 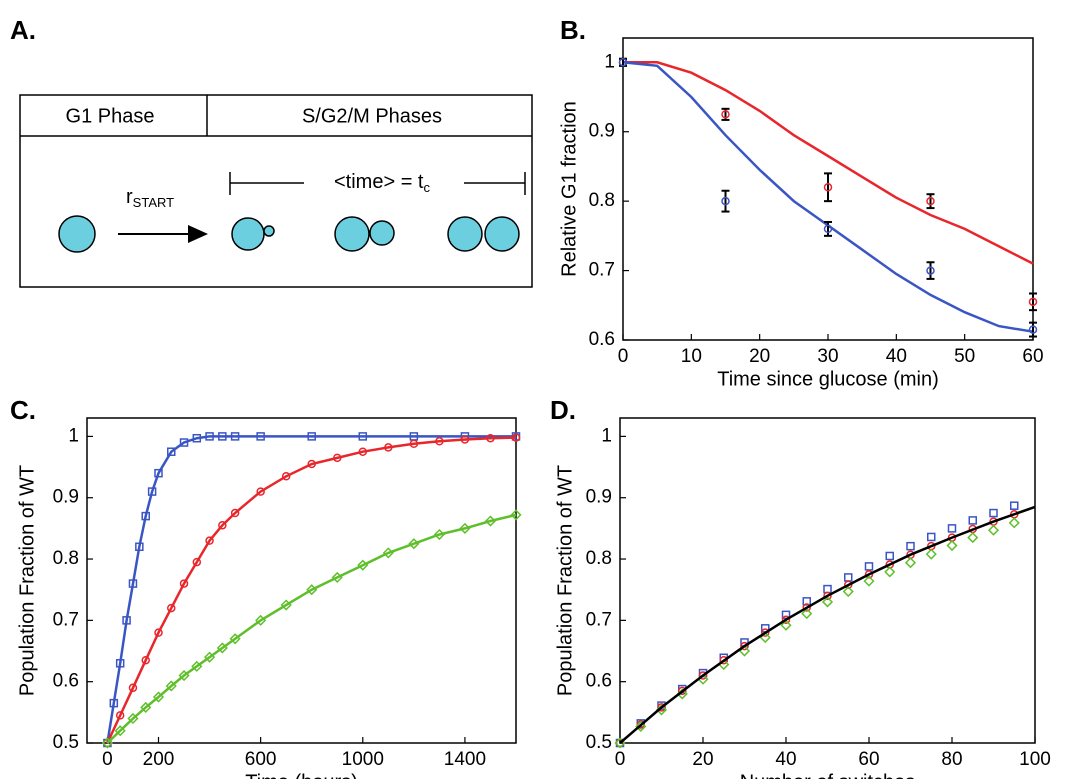 I want to click on phase-label: G1 Phase, so click(x=110, y=116).